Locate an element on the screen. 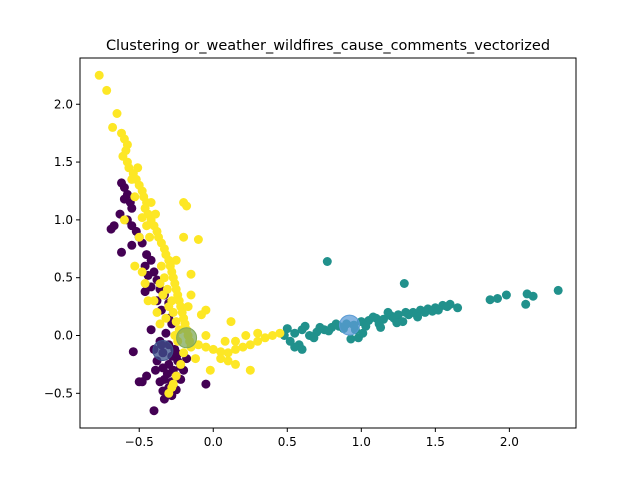 This screenshot has width=640, height=480. y-tick-label-2: 0.5 is located at coordinates (63, 278).